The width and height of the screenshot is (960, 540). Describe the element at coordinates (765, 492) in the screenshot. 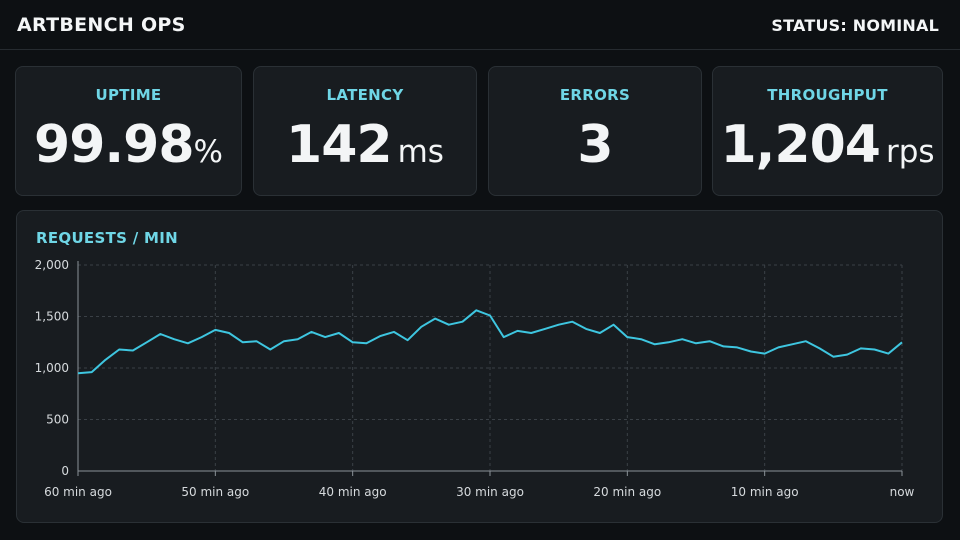

I see `x-tick-label: 10 min ago` at that location.